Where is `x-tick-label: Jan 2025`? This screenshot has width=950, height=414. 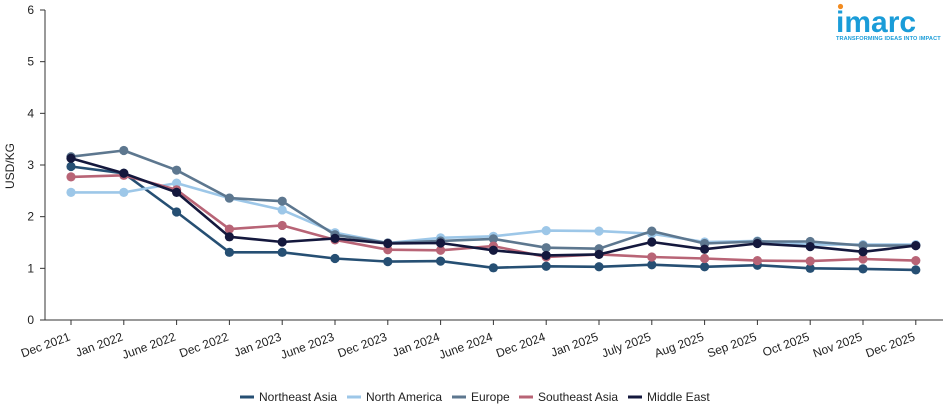
x-tick-label: Jan 2025 is located at coordinates (574, 345).